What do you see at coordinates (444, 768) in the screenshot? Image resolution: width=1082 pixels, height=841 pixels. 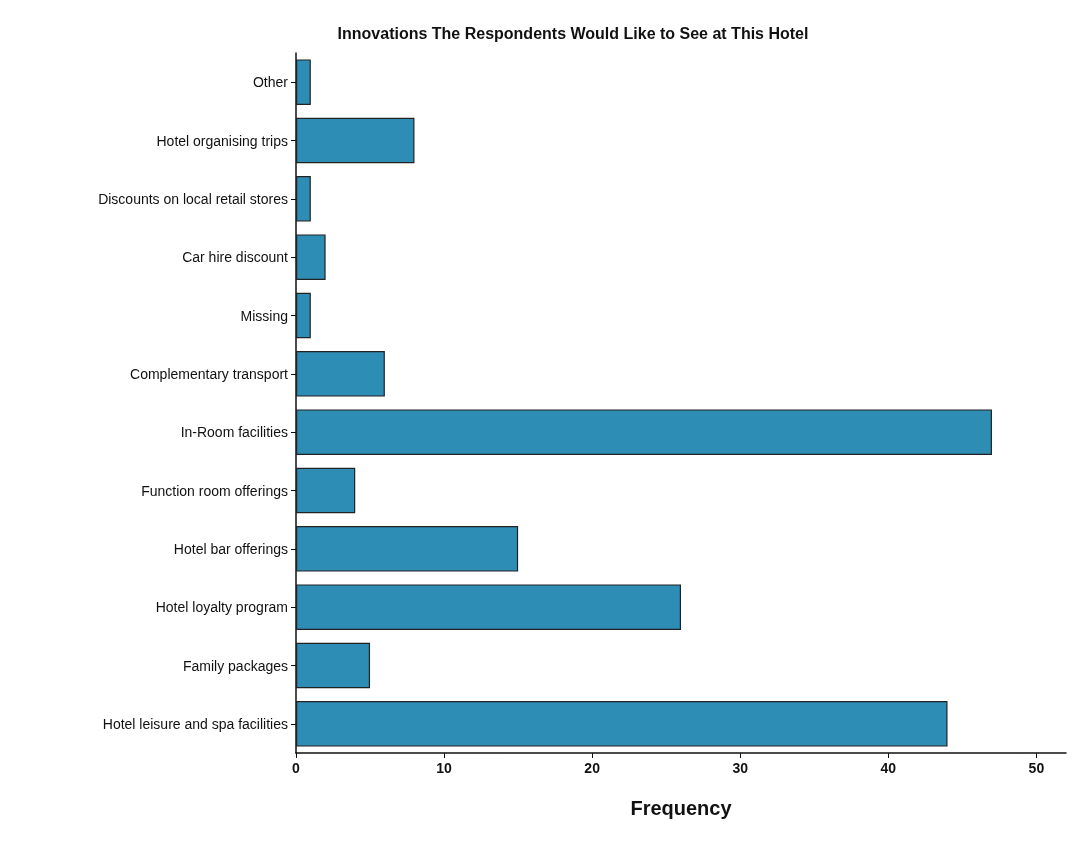 I see `x-tick-label: 10` at bounding box center [444, 768].